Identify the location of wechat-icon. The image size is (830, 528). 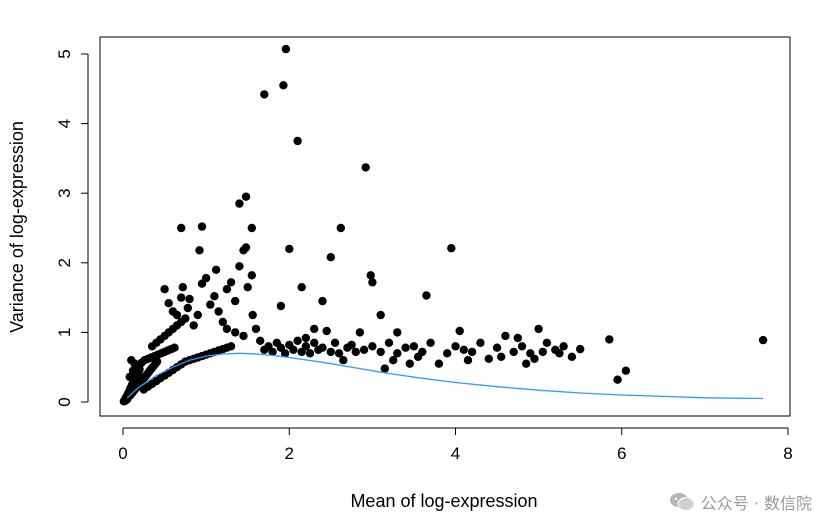
(682, 502).